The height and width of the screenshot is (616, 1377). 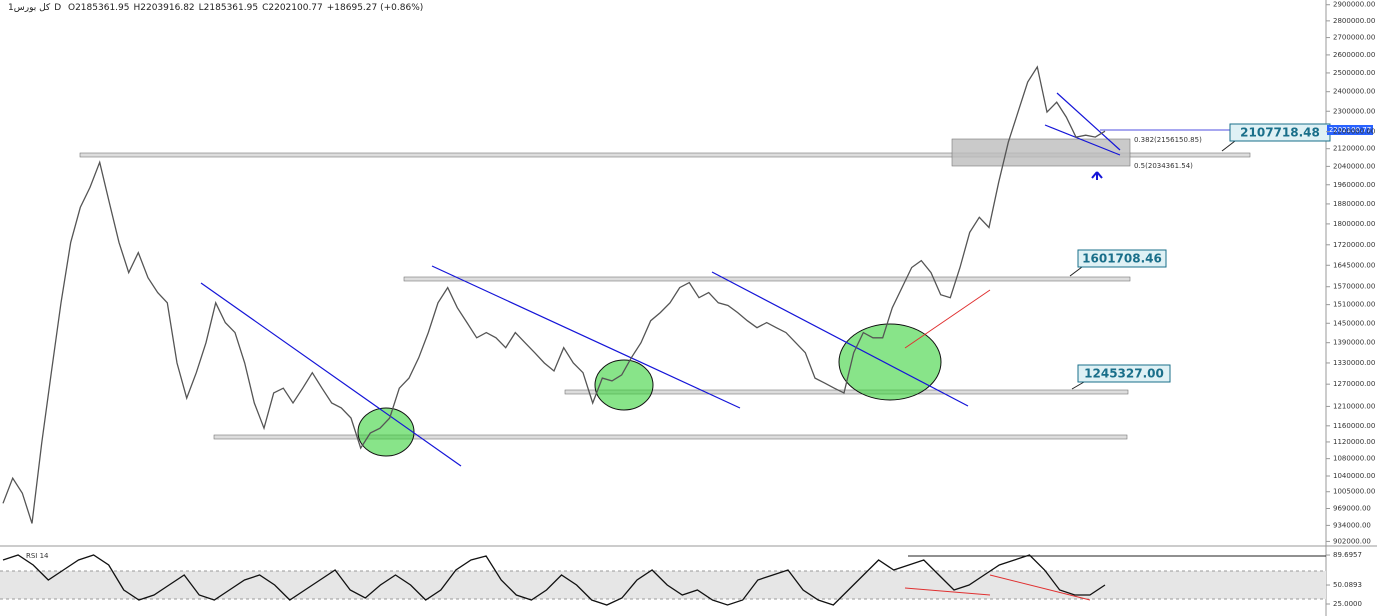 What do you see at coordinates (1354, 38) in the screenshot?
I see `y-tick-label: 2700000.00` at bounding box center [1354, 38].